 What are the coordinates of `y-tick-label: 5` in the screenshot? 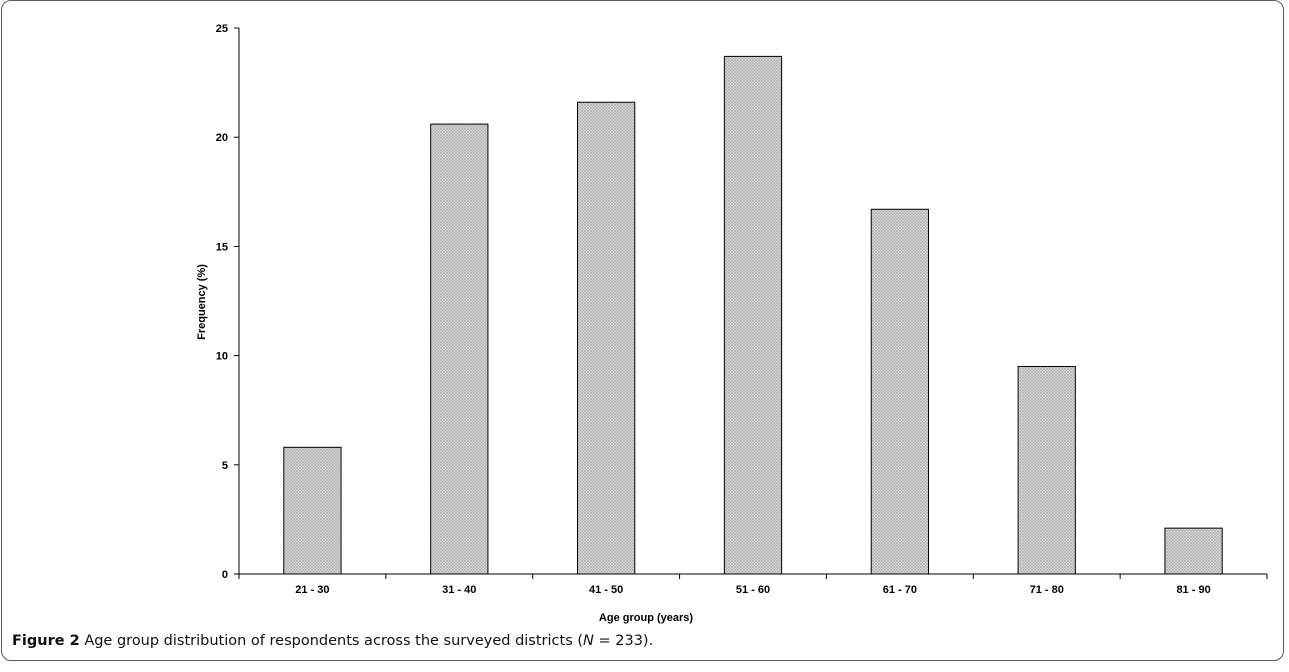 It's located at (225, 466).